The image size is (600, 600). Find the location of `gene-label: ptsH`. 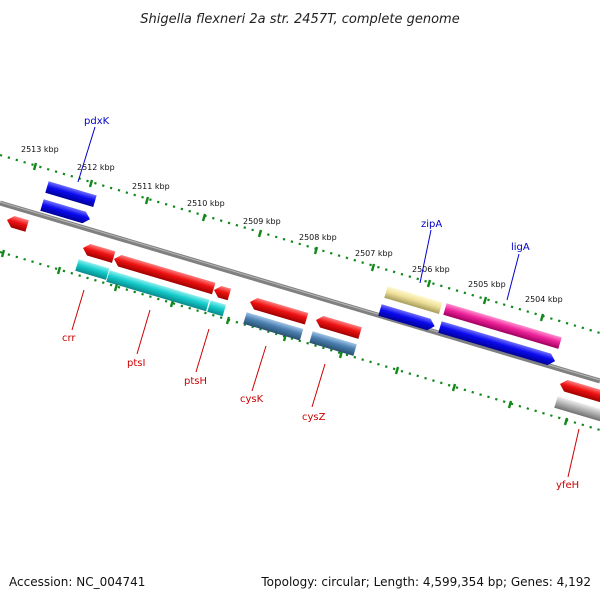

gene-label: ptsH is located at coordinates (195, 381).